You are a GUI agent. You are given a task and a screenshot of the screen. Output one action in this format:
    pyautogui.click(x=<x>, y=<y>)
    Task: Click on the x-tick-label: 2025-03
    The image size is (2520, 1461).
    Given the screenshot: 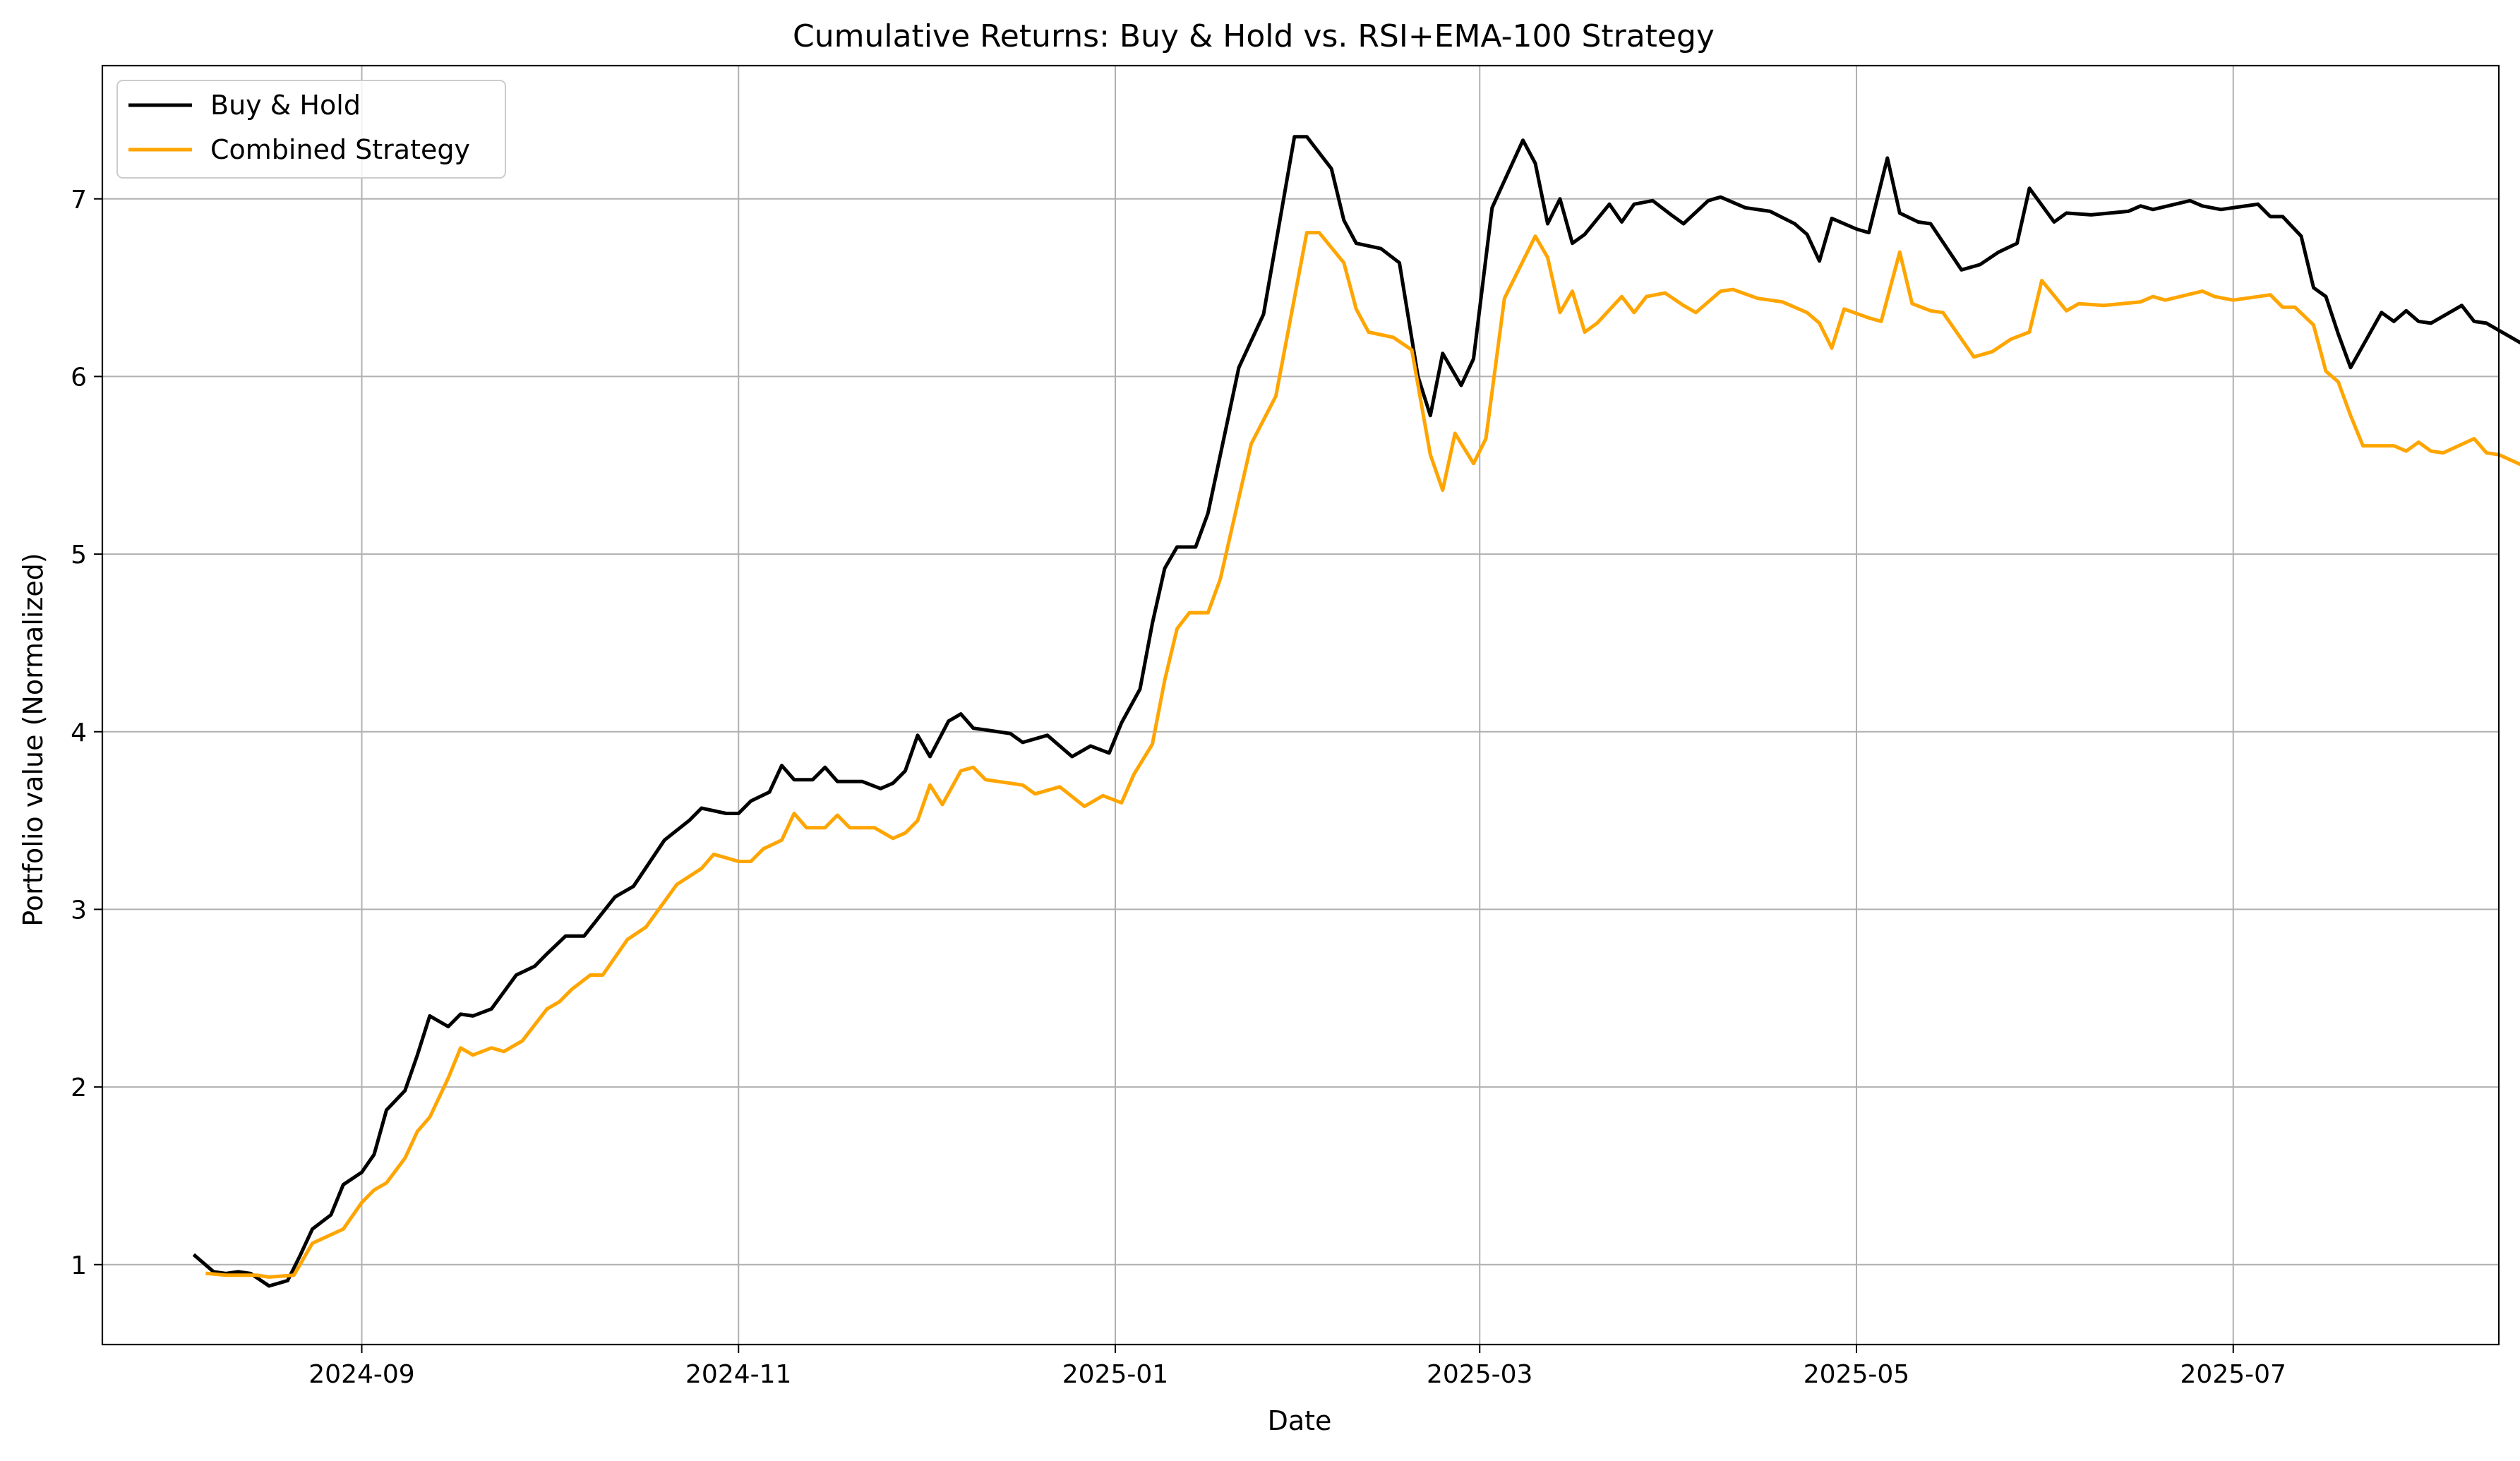 What is the action you would take?
    pyautogui.click(x=1480, y=1374)
    